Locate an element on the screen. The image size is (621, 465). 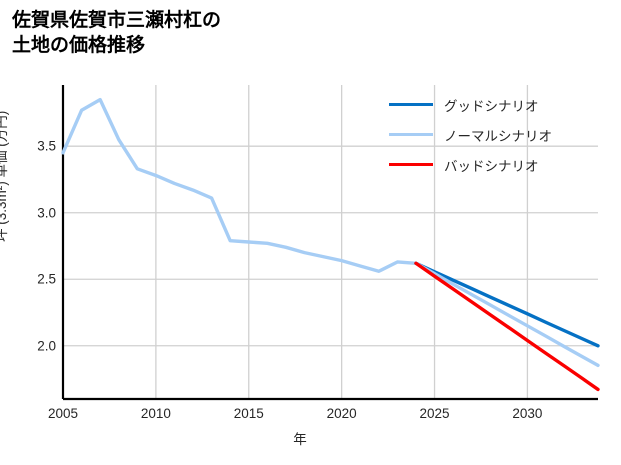
x-tick-label: 2015 is located at coordinates (248, 413).